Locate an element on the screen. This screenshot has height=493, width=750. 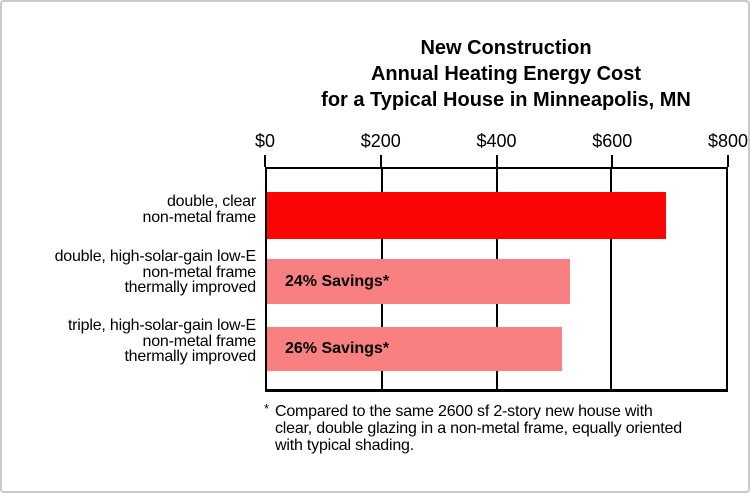
x-axis-tick-label: $0 is located at coordinates (265, 141).